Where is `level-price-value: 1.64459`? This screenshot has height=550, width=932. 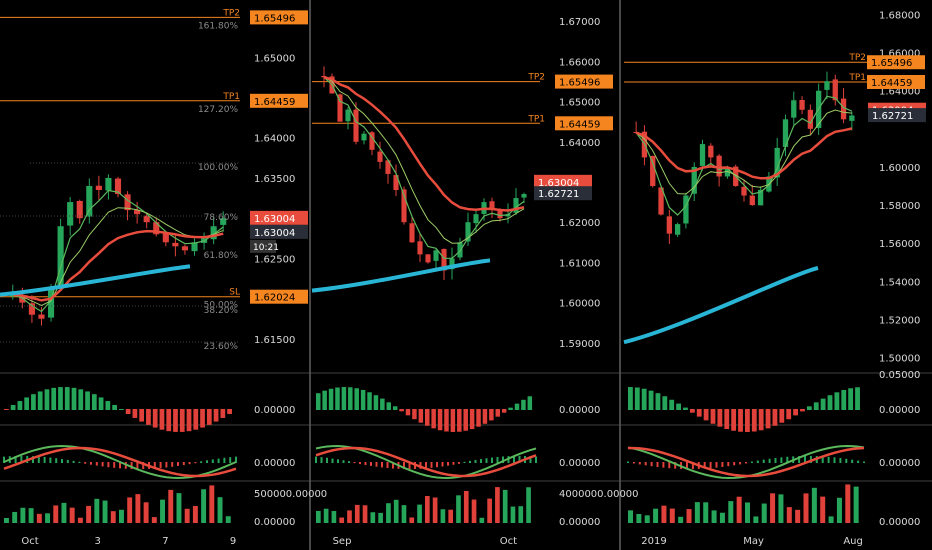
level-price-value: 1.64459 is located at coordinates (274, 102).